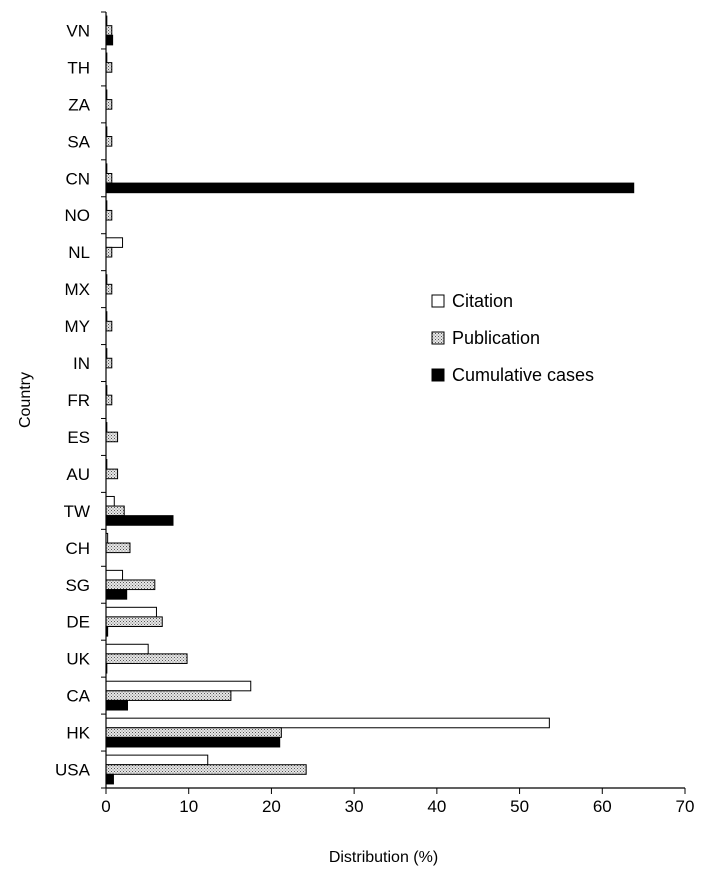 The image size is (728, 876). What do you see at coordinates (109, 326) in the screenshot?
I see `bar-my-publication` at bounding box center [109, 326].